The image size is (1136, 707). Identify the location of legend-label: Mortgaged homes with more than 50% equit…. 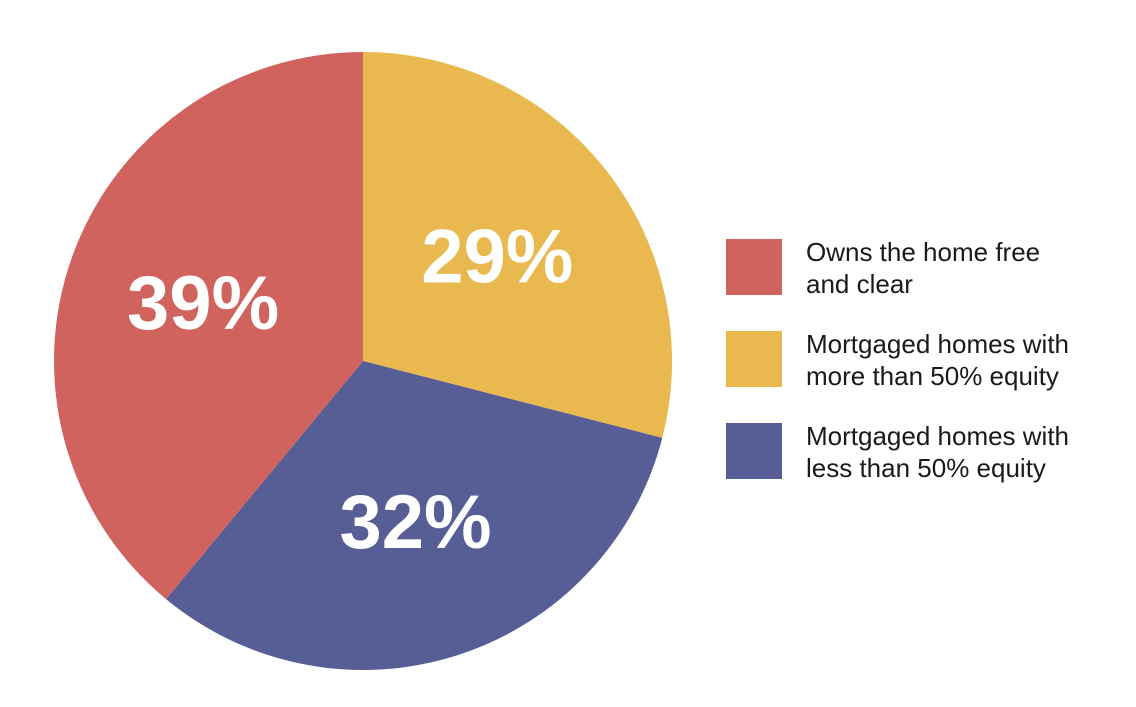
(966, 360).